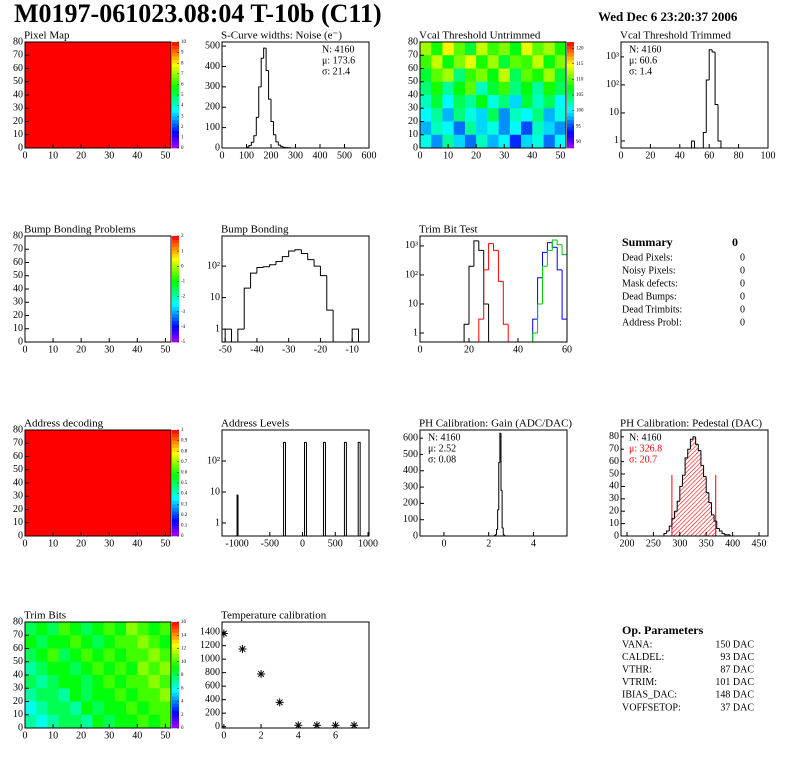  What do you see at coordinates (18, 635) in the screenshot?
I see `y-tick-label: 70` at bounding box center [18, 635].